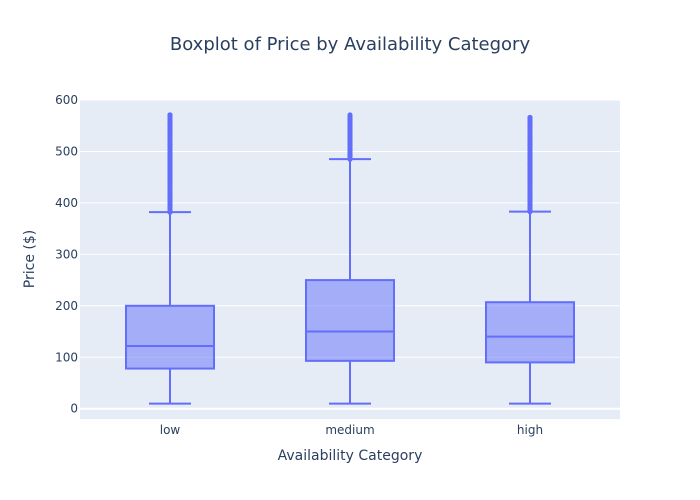 The height and width of the screenshot is (500, 700). What do you see at coordinates (530, 259) in the screenshot?
I see `box-high` at bounding box center [530, 259].